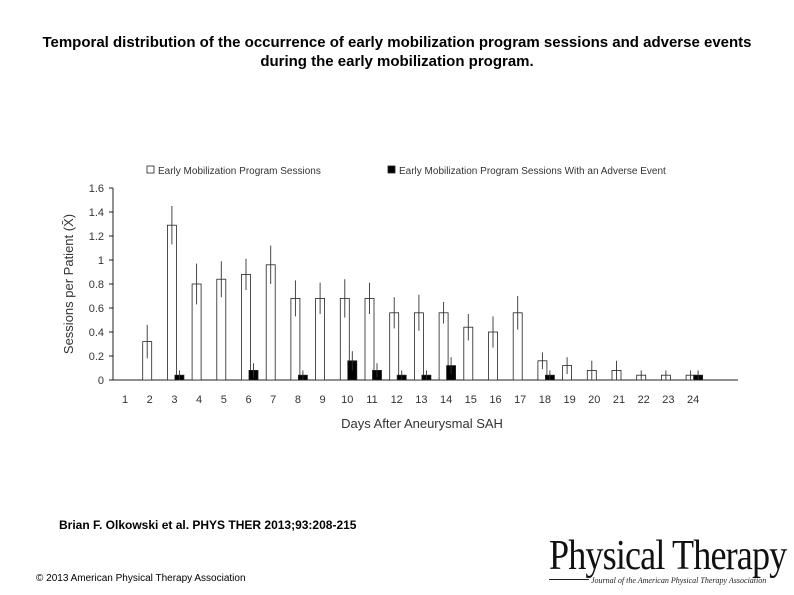 The height and width of the screenshot is (595, 794). I want to click on y-tick-label: 0.2, so click(96, 357).